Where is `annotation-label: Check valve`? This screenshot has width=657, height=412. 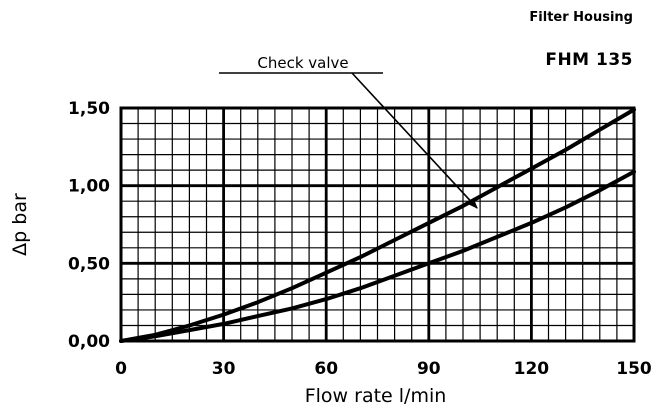
annotation-label: Check valve is located at coordinates (302, 63).